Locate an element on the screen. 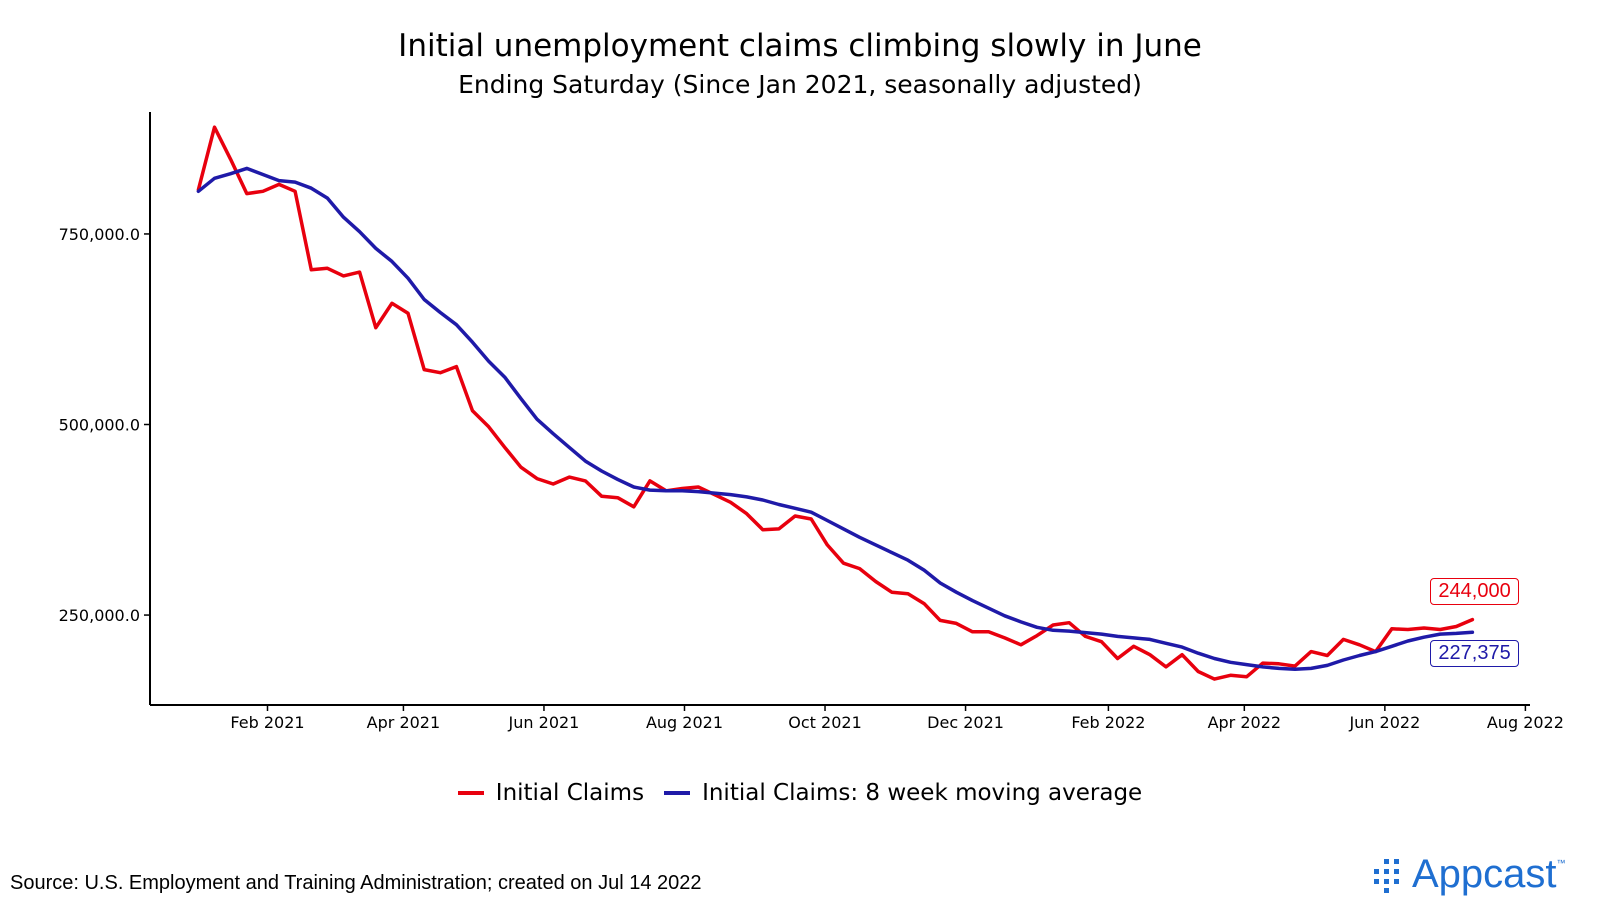 This screenshot has height=909, width=1600. x-tick-label: Apr 2022 is located at coordinates (1244, 722).